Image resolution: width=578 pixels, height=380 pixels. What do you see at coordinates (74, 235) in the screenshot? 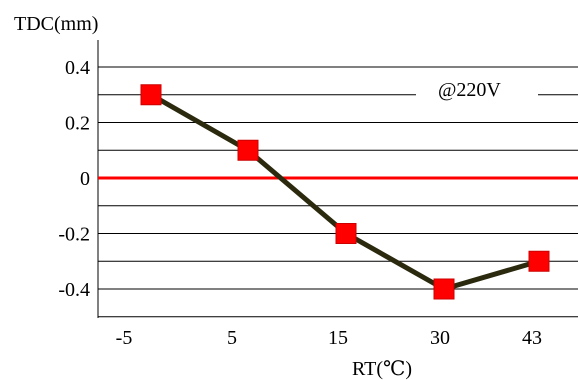
I see `y-tick-label: -0.2` at bounding box center [74, 235].